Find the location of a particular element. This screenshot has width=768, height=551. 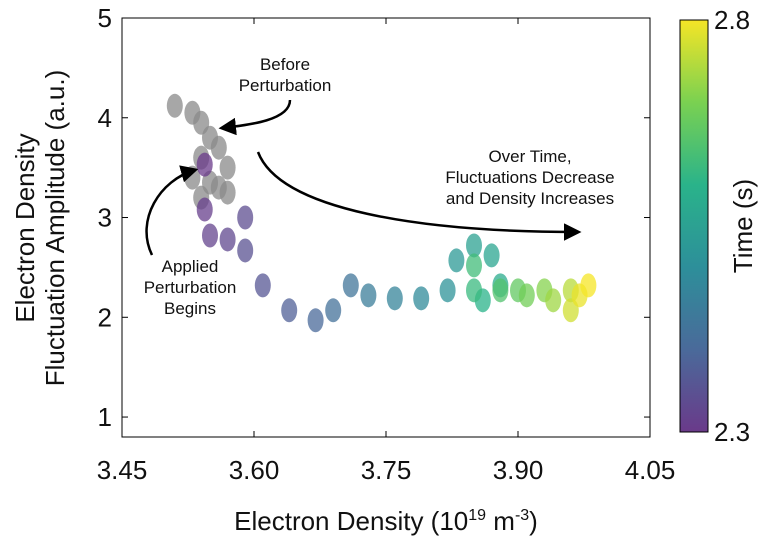

x-axis-label: Electron Density (1019 m-3) is located at coordinates (386, 521).